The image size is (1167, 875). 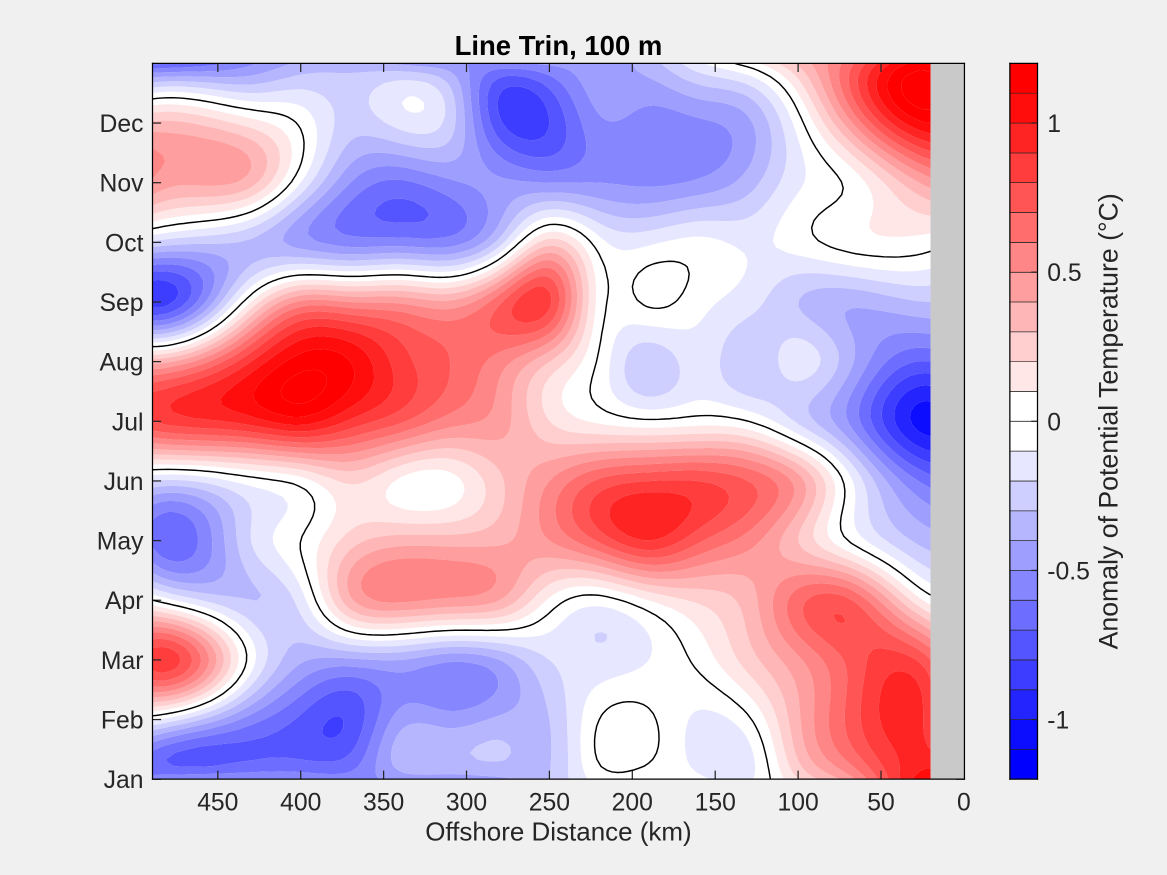 I want to click on svg-text: 50, so click(x=881, y=802).